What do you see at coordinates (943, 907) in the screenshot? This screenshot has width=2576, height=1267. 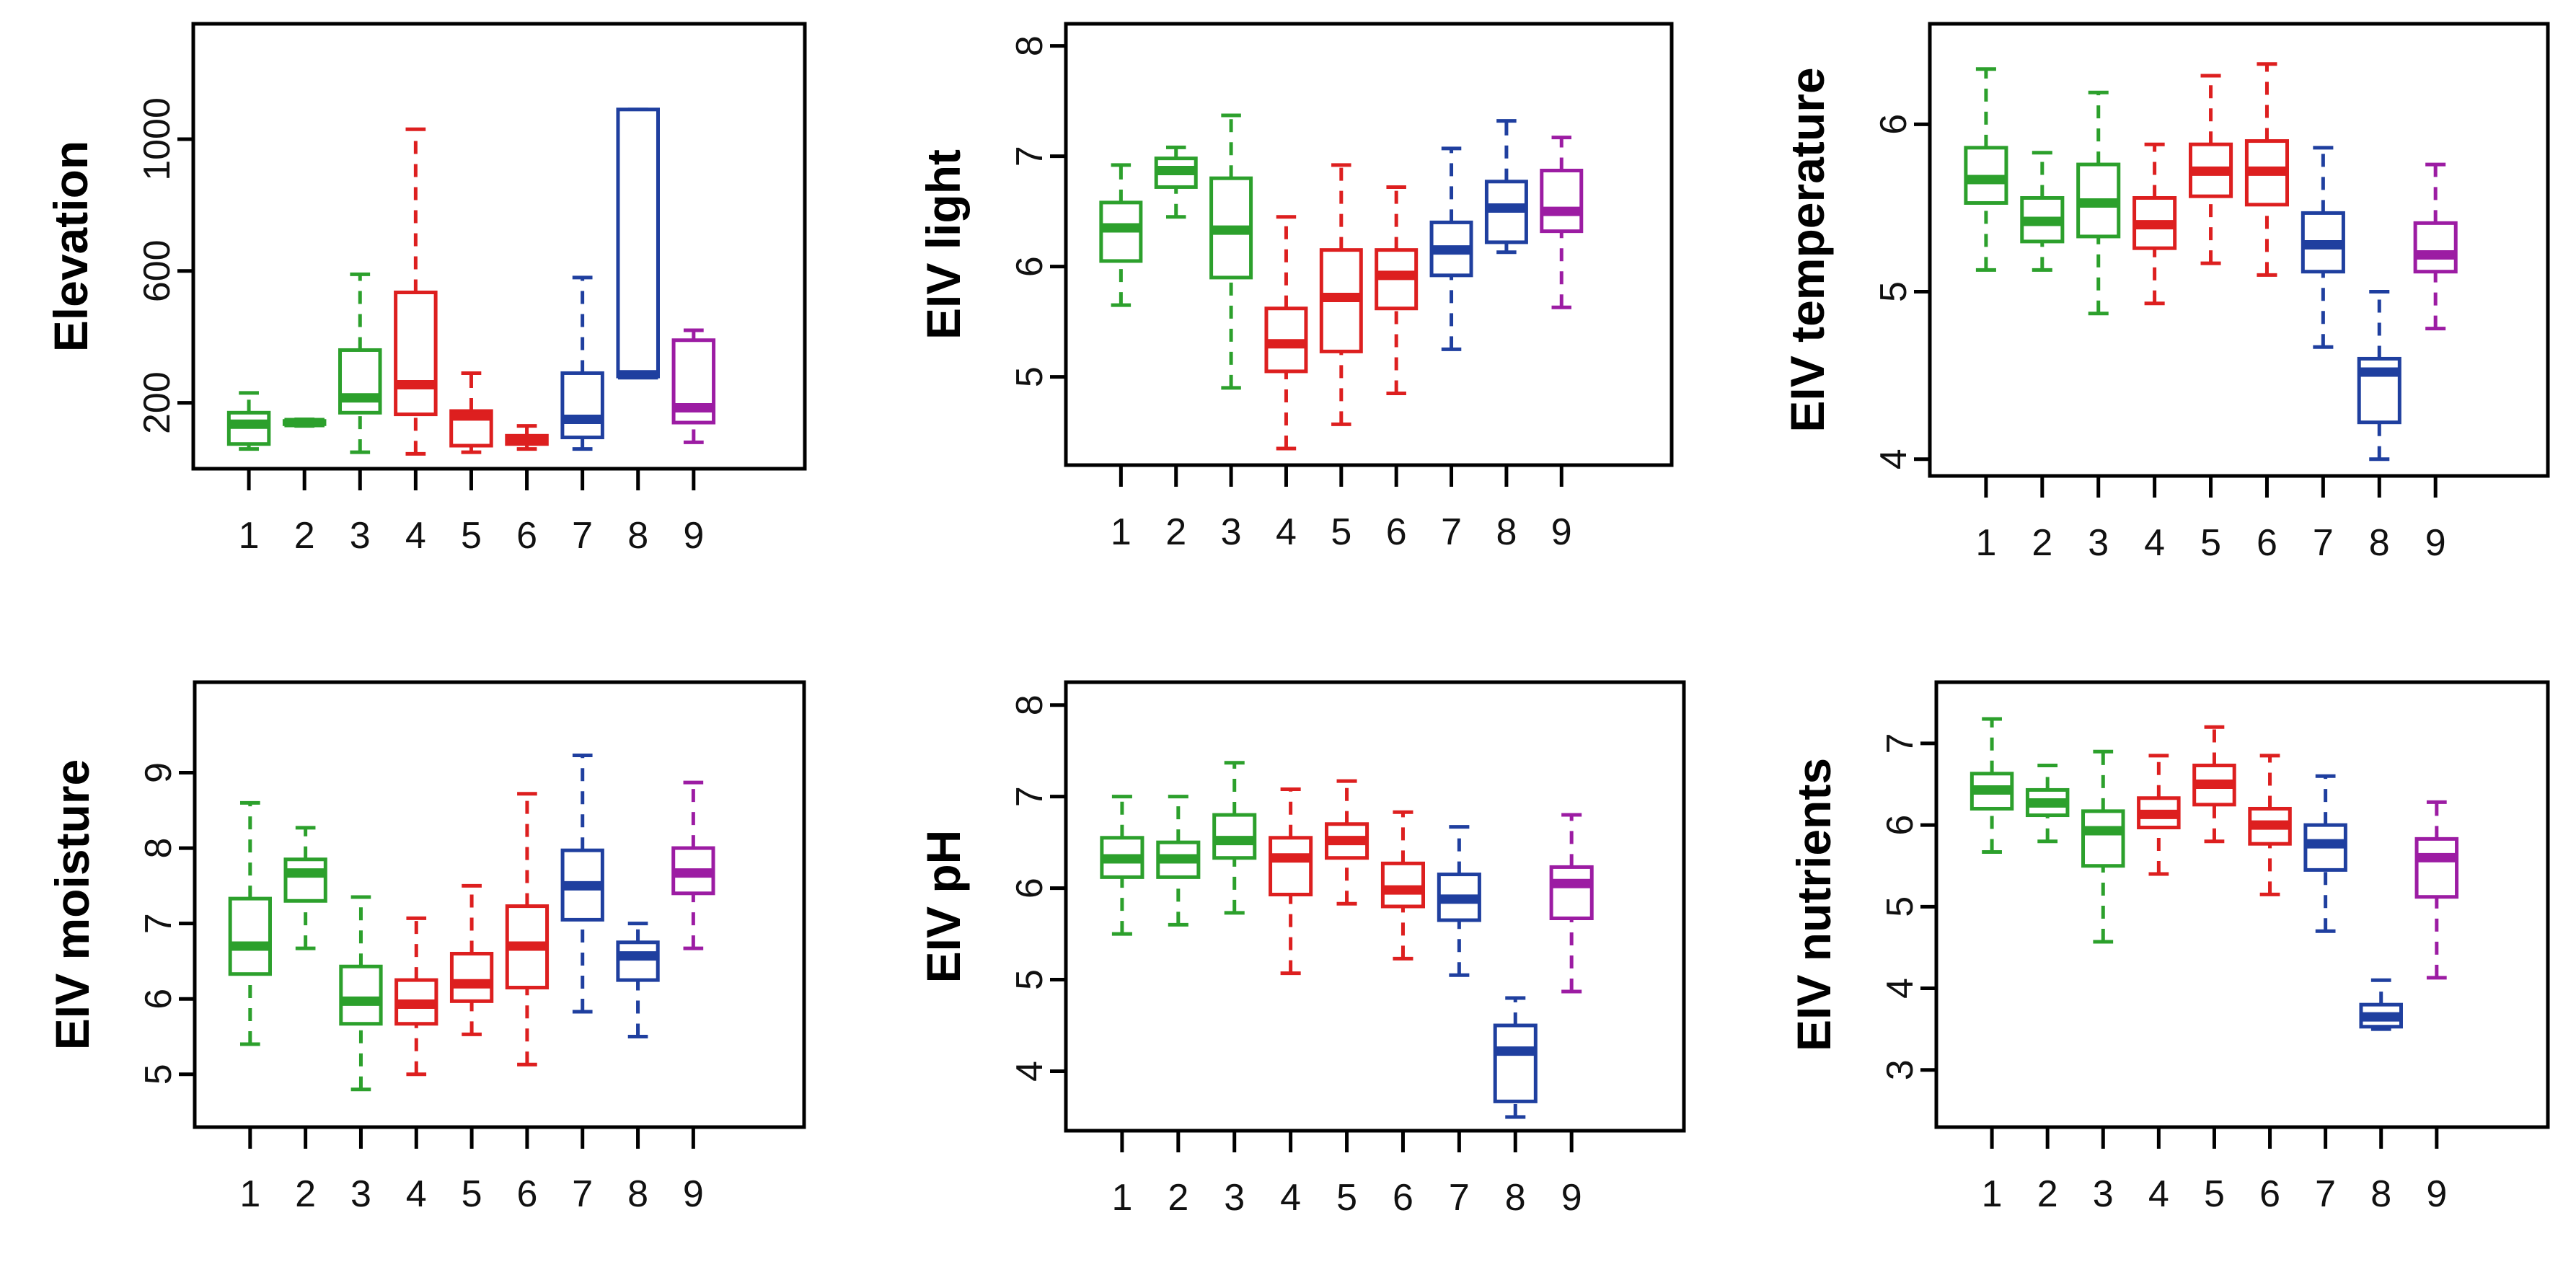 I see `y-axis-title: EIV pH` at bounding box center [943, 907].